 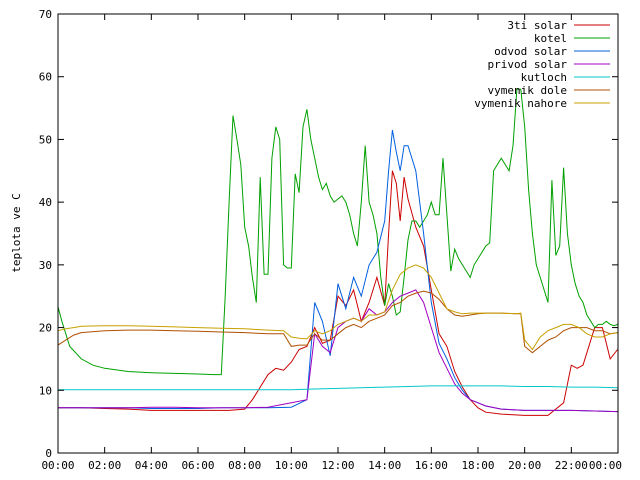 I want to click on y-axis-title: teplota ve C, so click(x=16, y=232).